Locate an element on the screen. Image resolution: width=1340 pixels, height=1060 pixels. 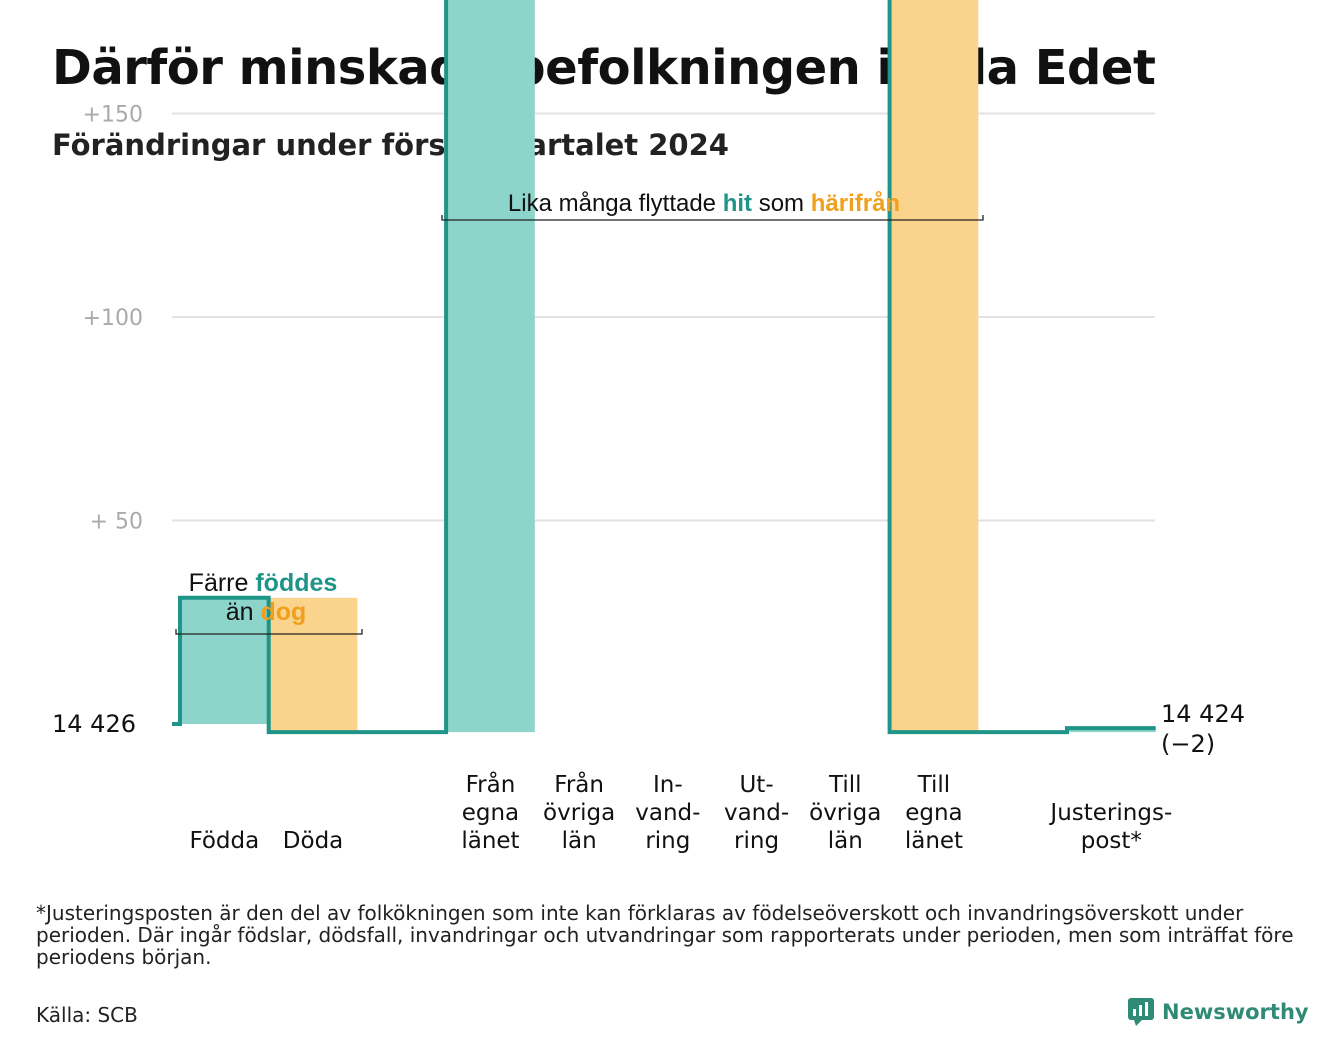
y-tick-label: +100 is located at coordinates (113, 318).